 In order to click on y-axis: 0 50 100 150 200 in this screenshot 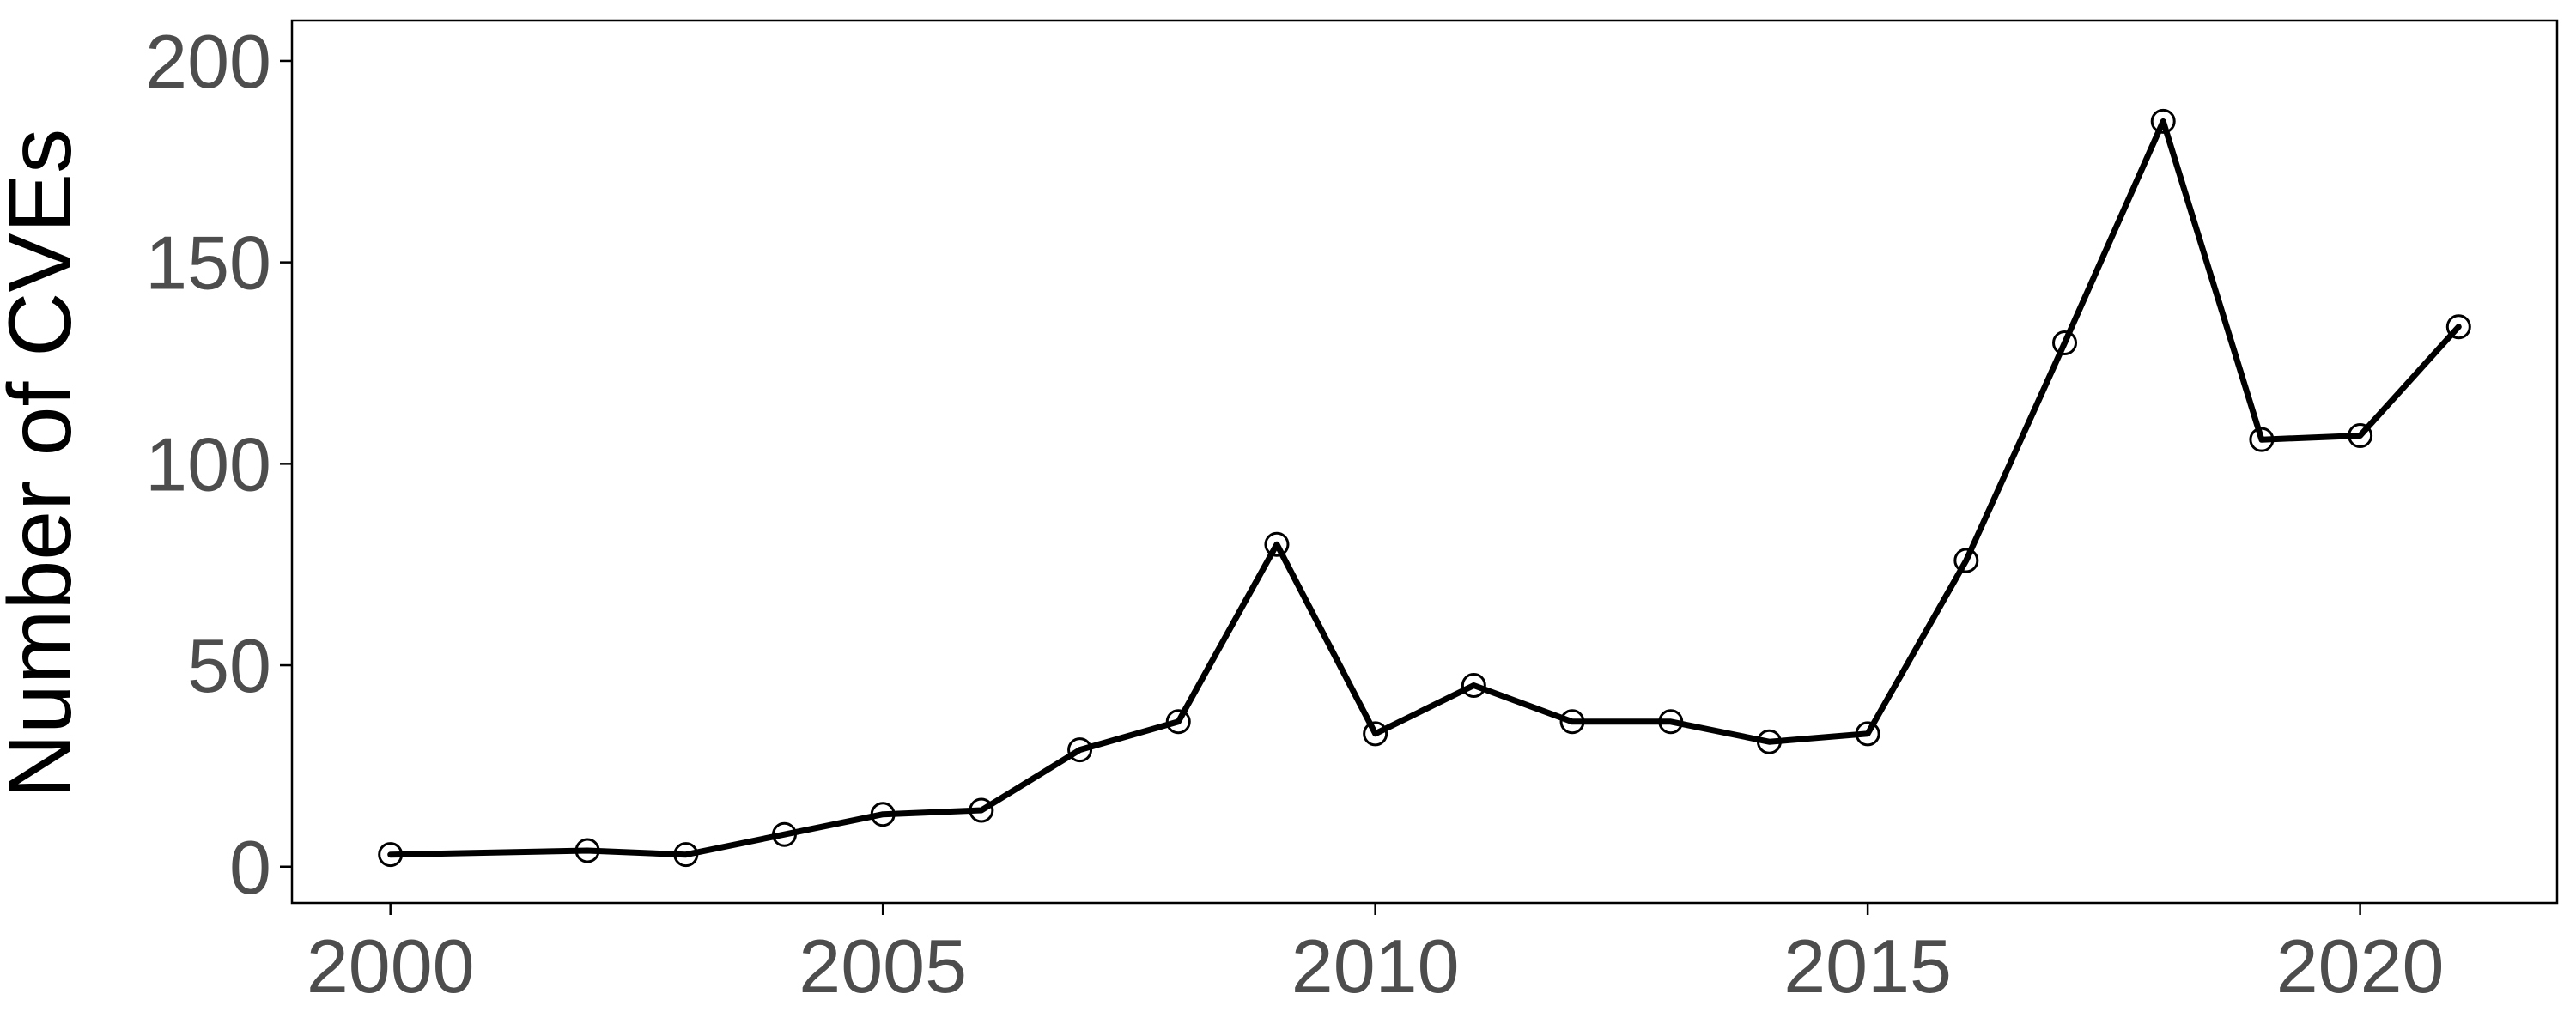, I will do `click(218, 464)`.